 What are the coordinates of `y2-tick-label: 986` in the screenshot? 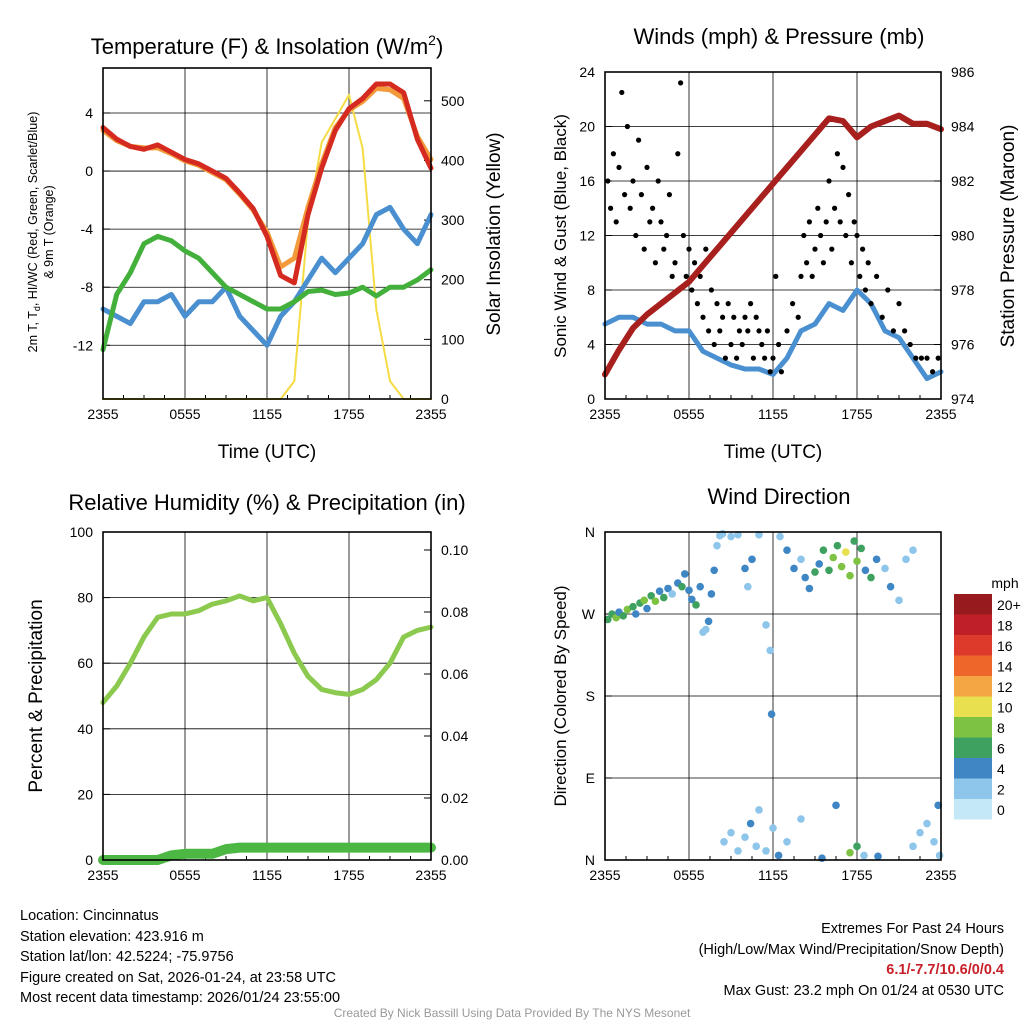 It's located at (963, 72).